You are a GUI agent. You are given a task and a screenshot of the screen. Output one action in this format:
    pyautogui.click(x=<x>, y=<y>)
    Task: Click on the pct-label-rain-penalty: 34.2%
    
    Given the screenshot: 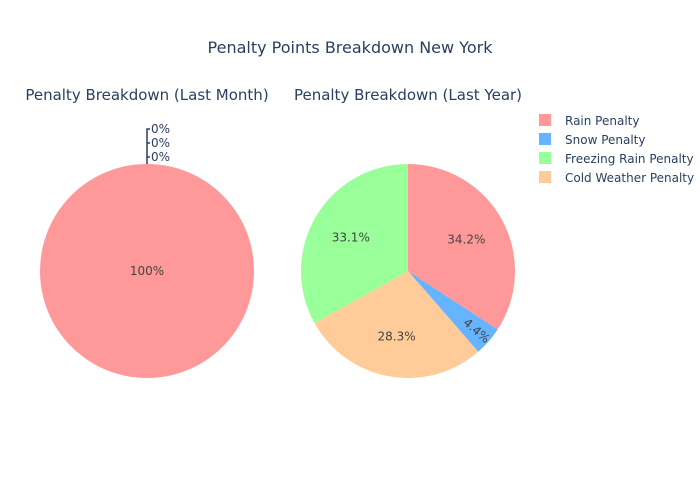 What is the action you would take?
    pyautogui.click(x=466, y=239)
    